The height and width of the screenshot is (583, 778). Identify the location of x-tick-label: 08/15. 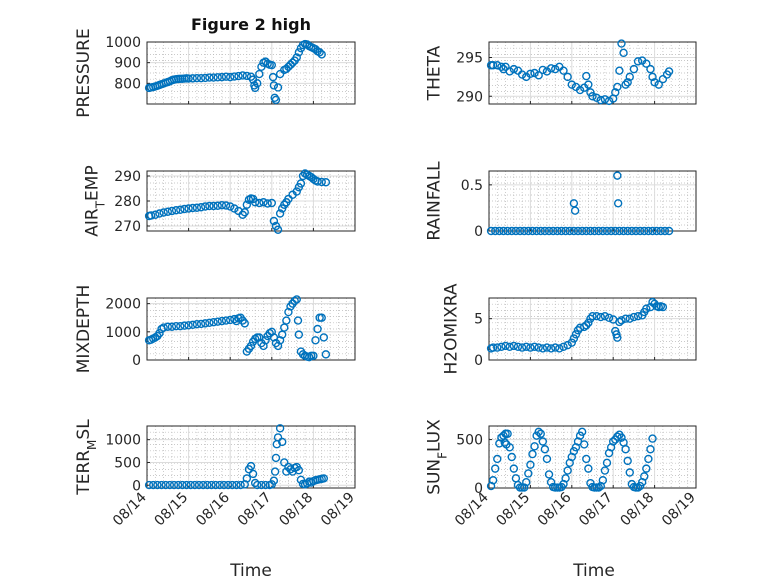
(172, 510).